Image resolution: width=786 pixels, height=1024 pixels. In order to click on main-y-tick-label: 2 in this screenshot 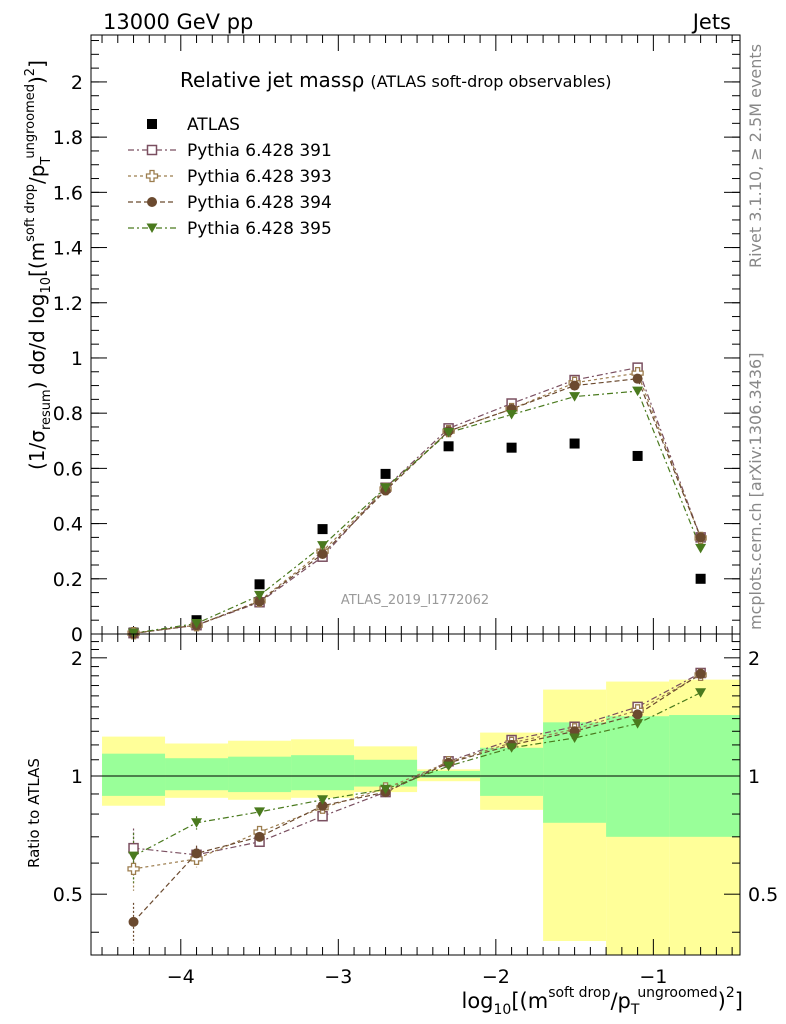, I will do `click(77, 83)`.